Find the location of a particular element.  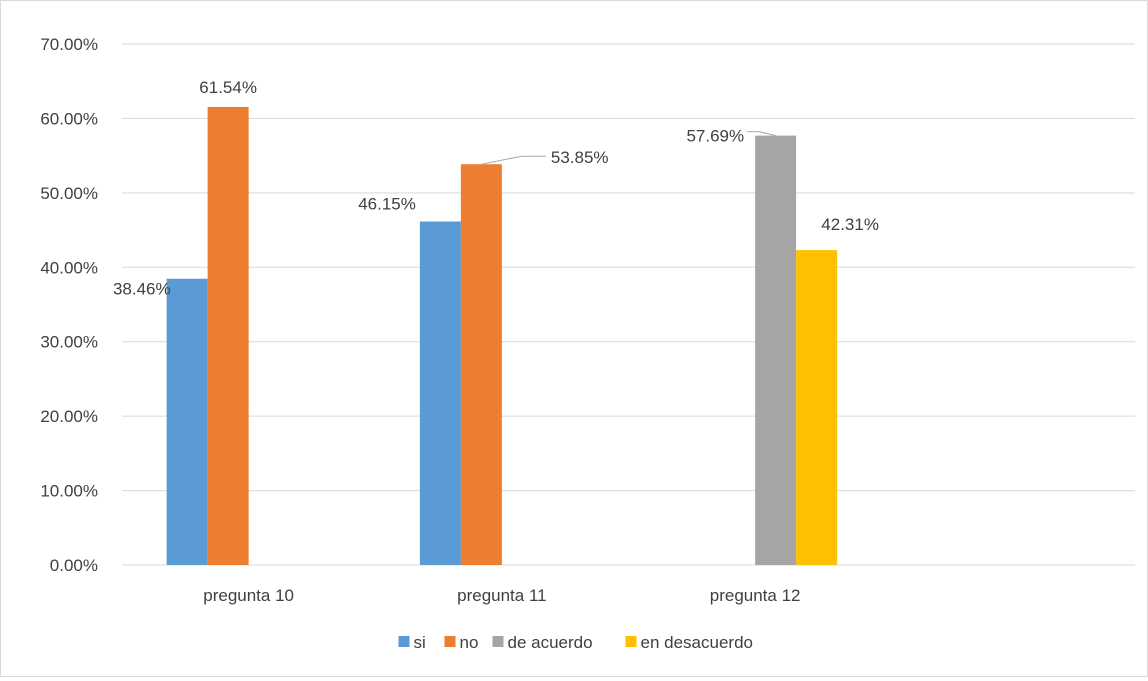

data-label: 61.54% is located at coordinates (228, 87).